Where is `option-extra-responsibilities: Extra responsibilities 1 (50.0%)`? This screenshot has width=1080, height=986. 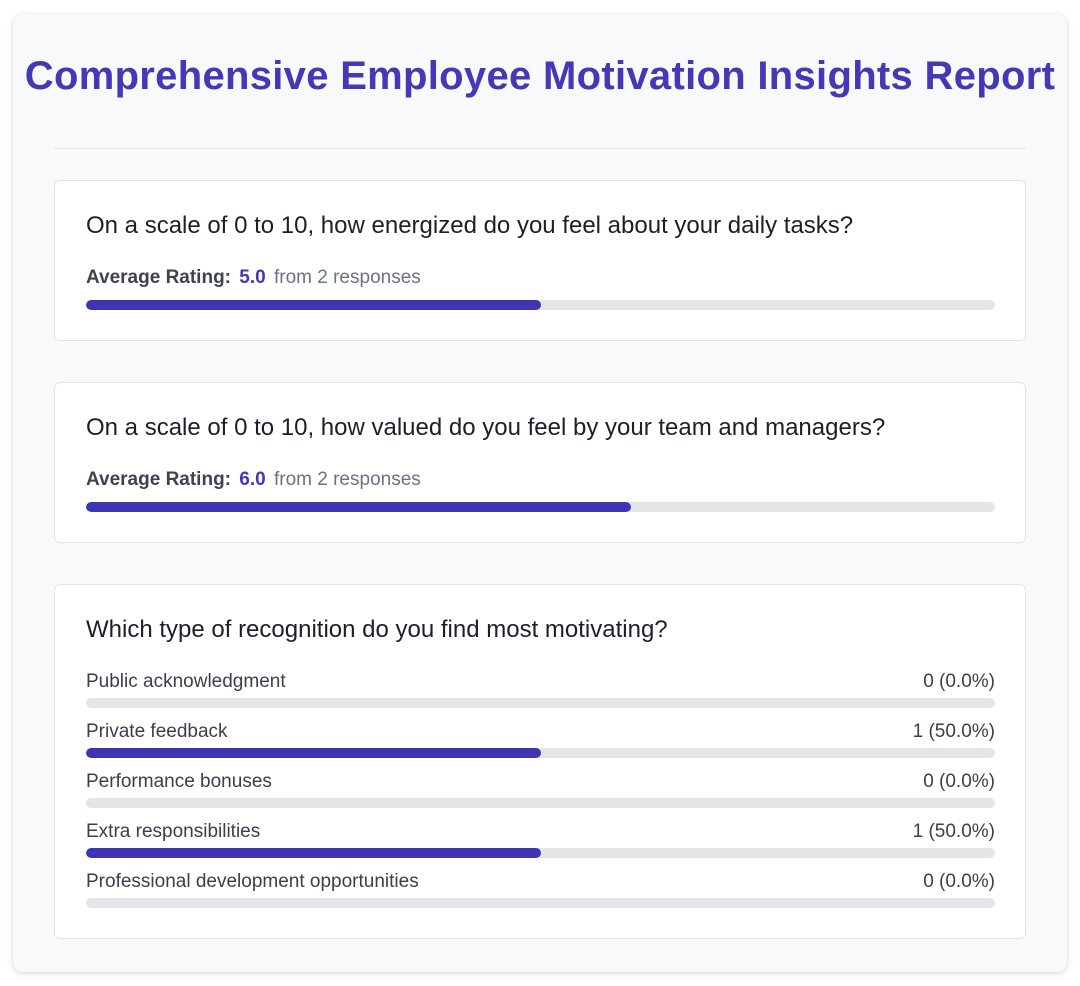
option-extra-responsibilities: Extra responsibilities 1 (50.0%) is located at coordinates (540, 841).